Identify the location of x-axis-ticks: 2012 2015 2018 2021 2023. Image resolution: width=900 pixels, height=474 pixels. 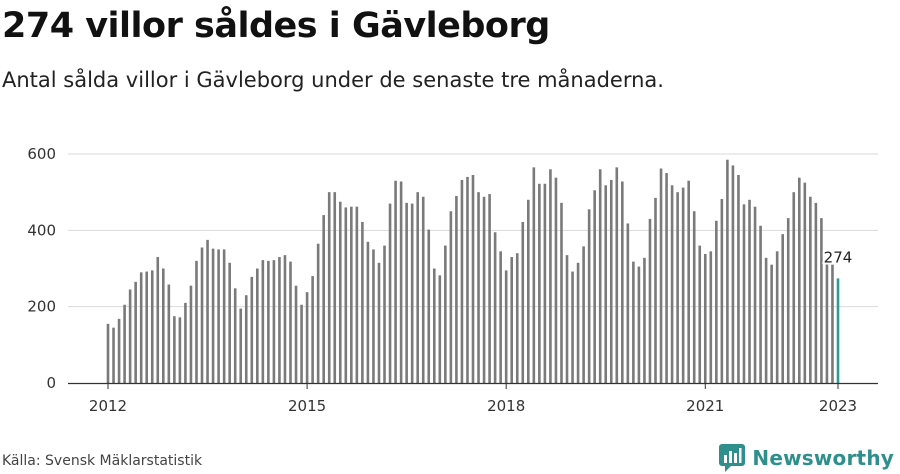
(473, 399).